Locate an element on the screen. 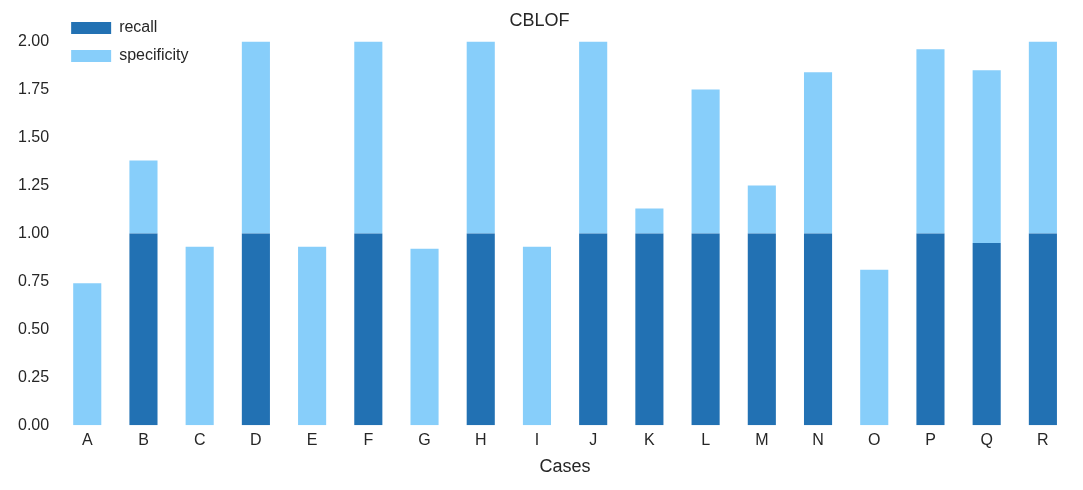  x-tick-label: O is located at coordinates (874, 440).